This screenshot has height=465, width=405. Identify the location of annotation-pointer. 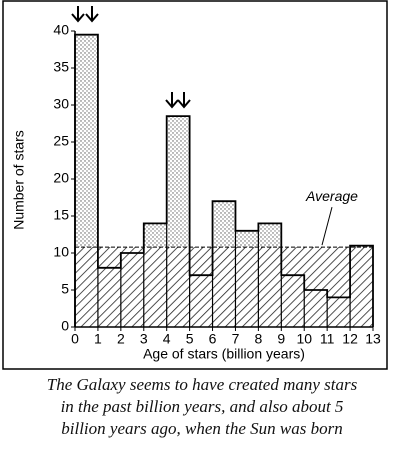
(327, 226).